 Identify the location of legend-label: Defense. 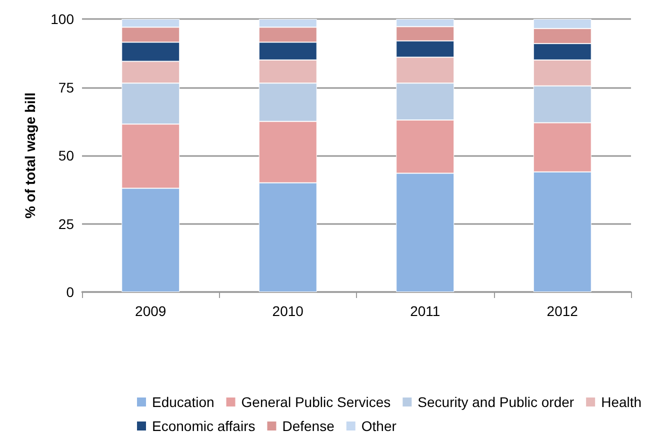
(308, 426).